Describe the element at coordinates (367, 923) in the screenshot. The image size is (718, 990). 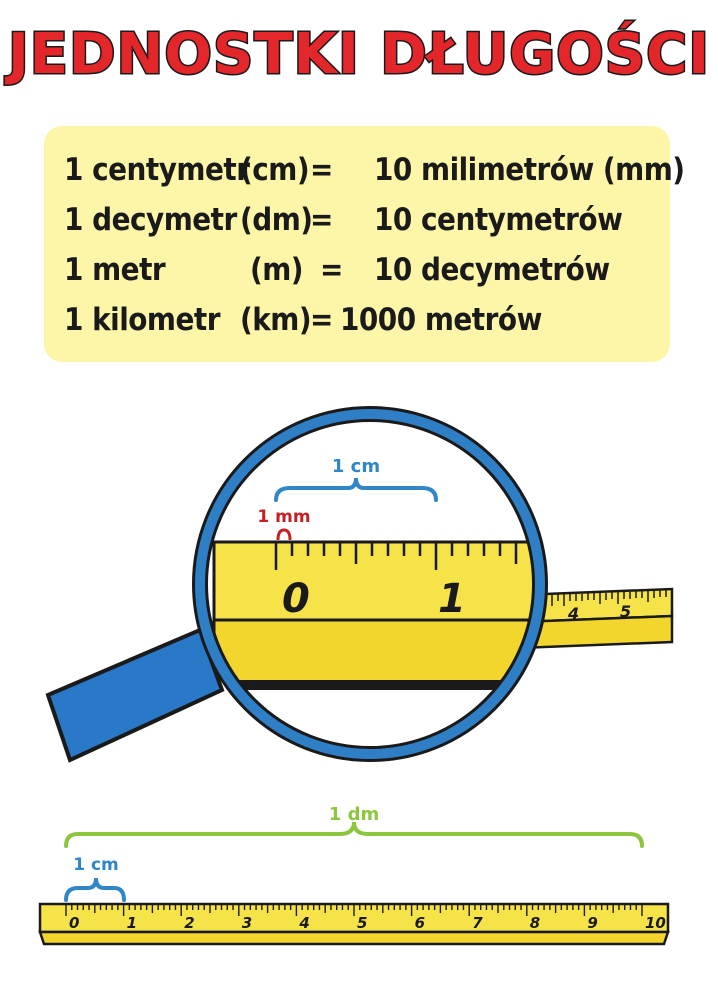
I see `ruler-numbers: 0 1 2 3 4 5 6 7 8 9 10` at that location.